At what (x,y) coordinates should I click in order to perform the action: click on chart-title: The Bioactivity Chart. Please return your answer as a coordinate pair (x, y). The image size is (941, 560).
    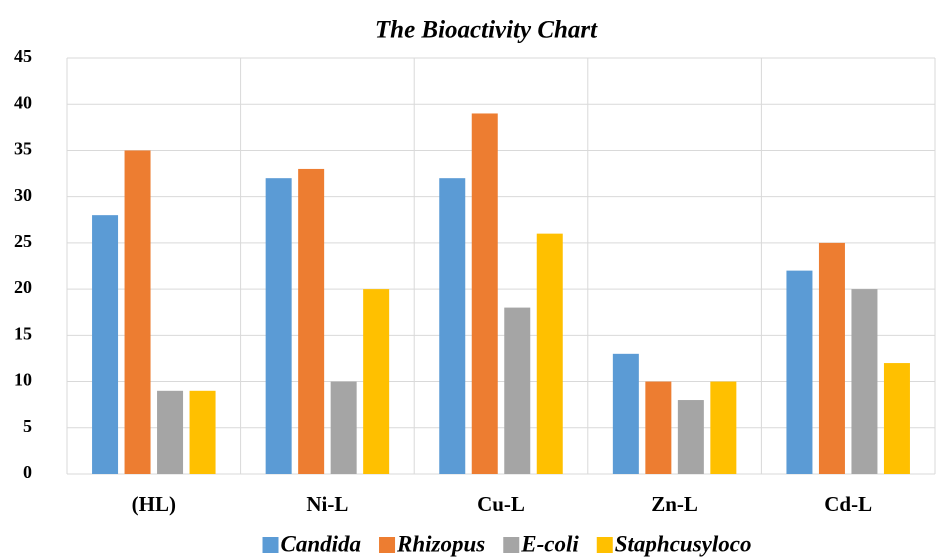
    Looking at the image, I should click on (486, 30).